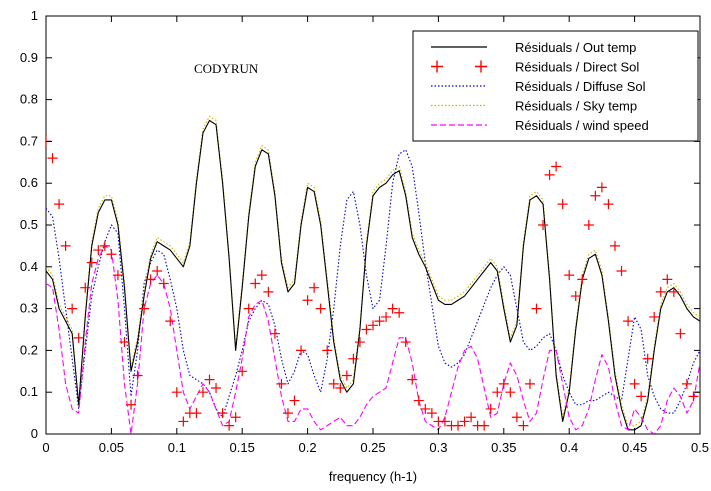 This screenshot has width=711, height=491. What do you see at coordinates (29, 349) in the screenshot?
I see `y-tick-label: 0.2` at bounding box center [29, 349].